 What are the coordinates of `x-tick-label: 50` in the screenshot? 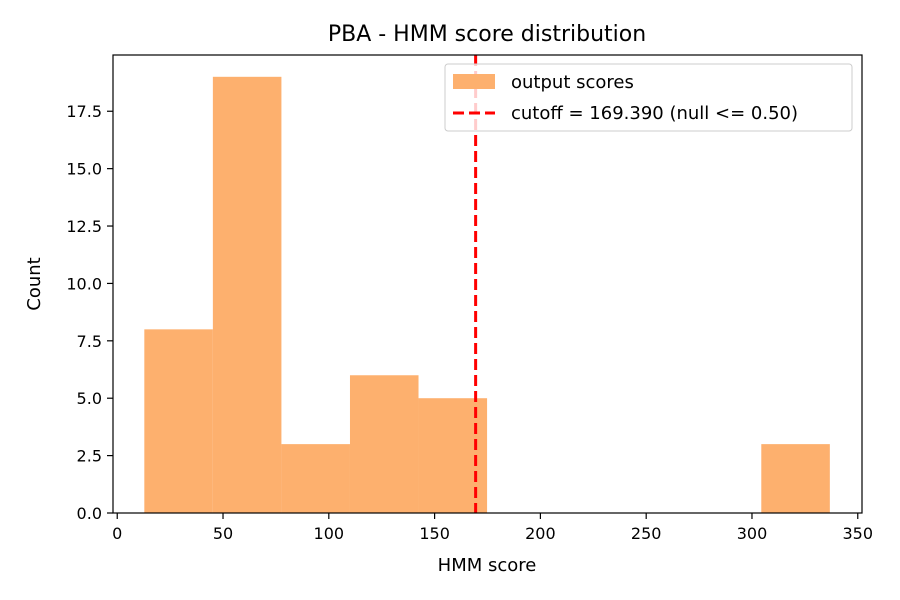 It's located at (223, 533).